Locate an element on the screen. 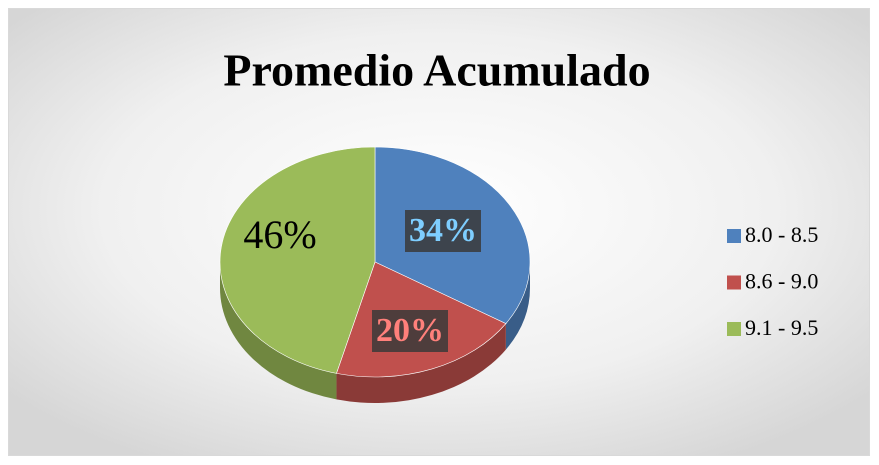  pie-slice is located at coordinates (297, 260).